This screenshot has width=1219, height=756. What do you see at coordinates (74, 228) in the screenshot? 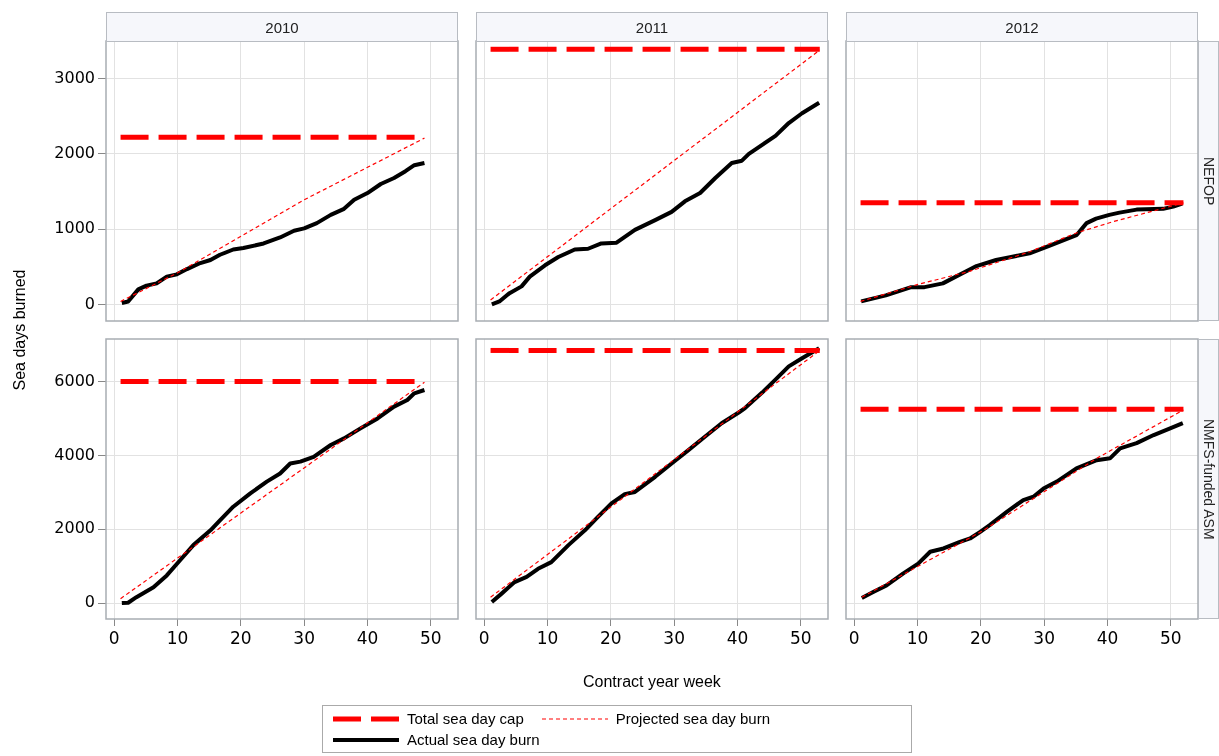
I see `y-tick-label: 1000` at bounding box center [74, 228].